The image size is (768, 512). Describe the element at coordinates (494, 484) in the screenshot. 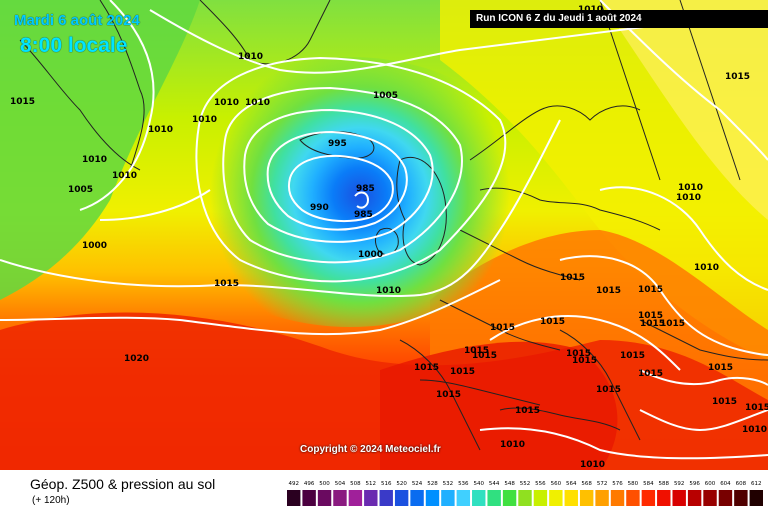

I see `legend-tick-label: 544` at that location.